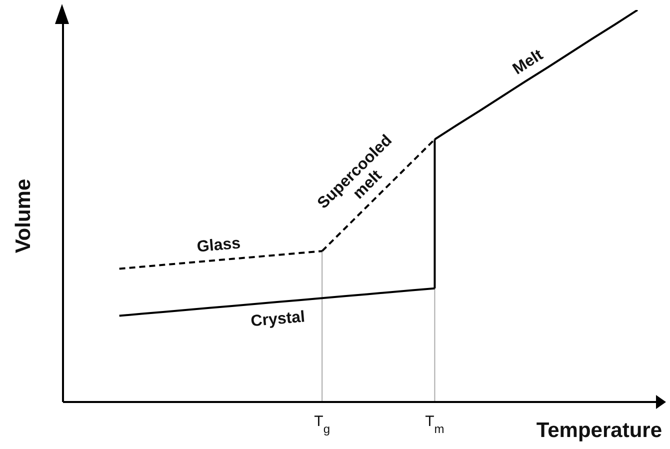 This screenshot has height=449, width=670. What do you see at coordinates (322, 424) in the screenshot?
I see `x-tick-label: T$_{g}$` at bounding box center [322, 424].